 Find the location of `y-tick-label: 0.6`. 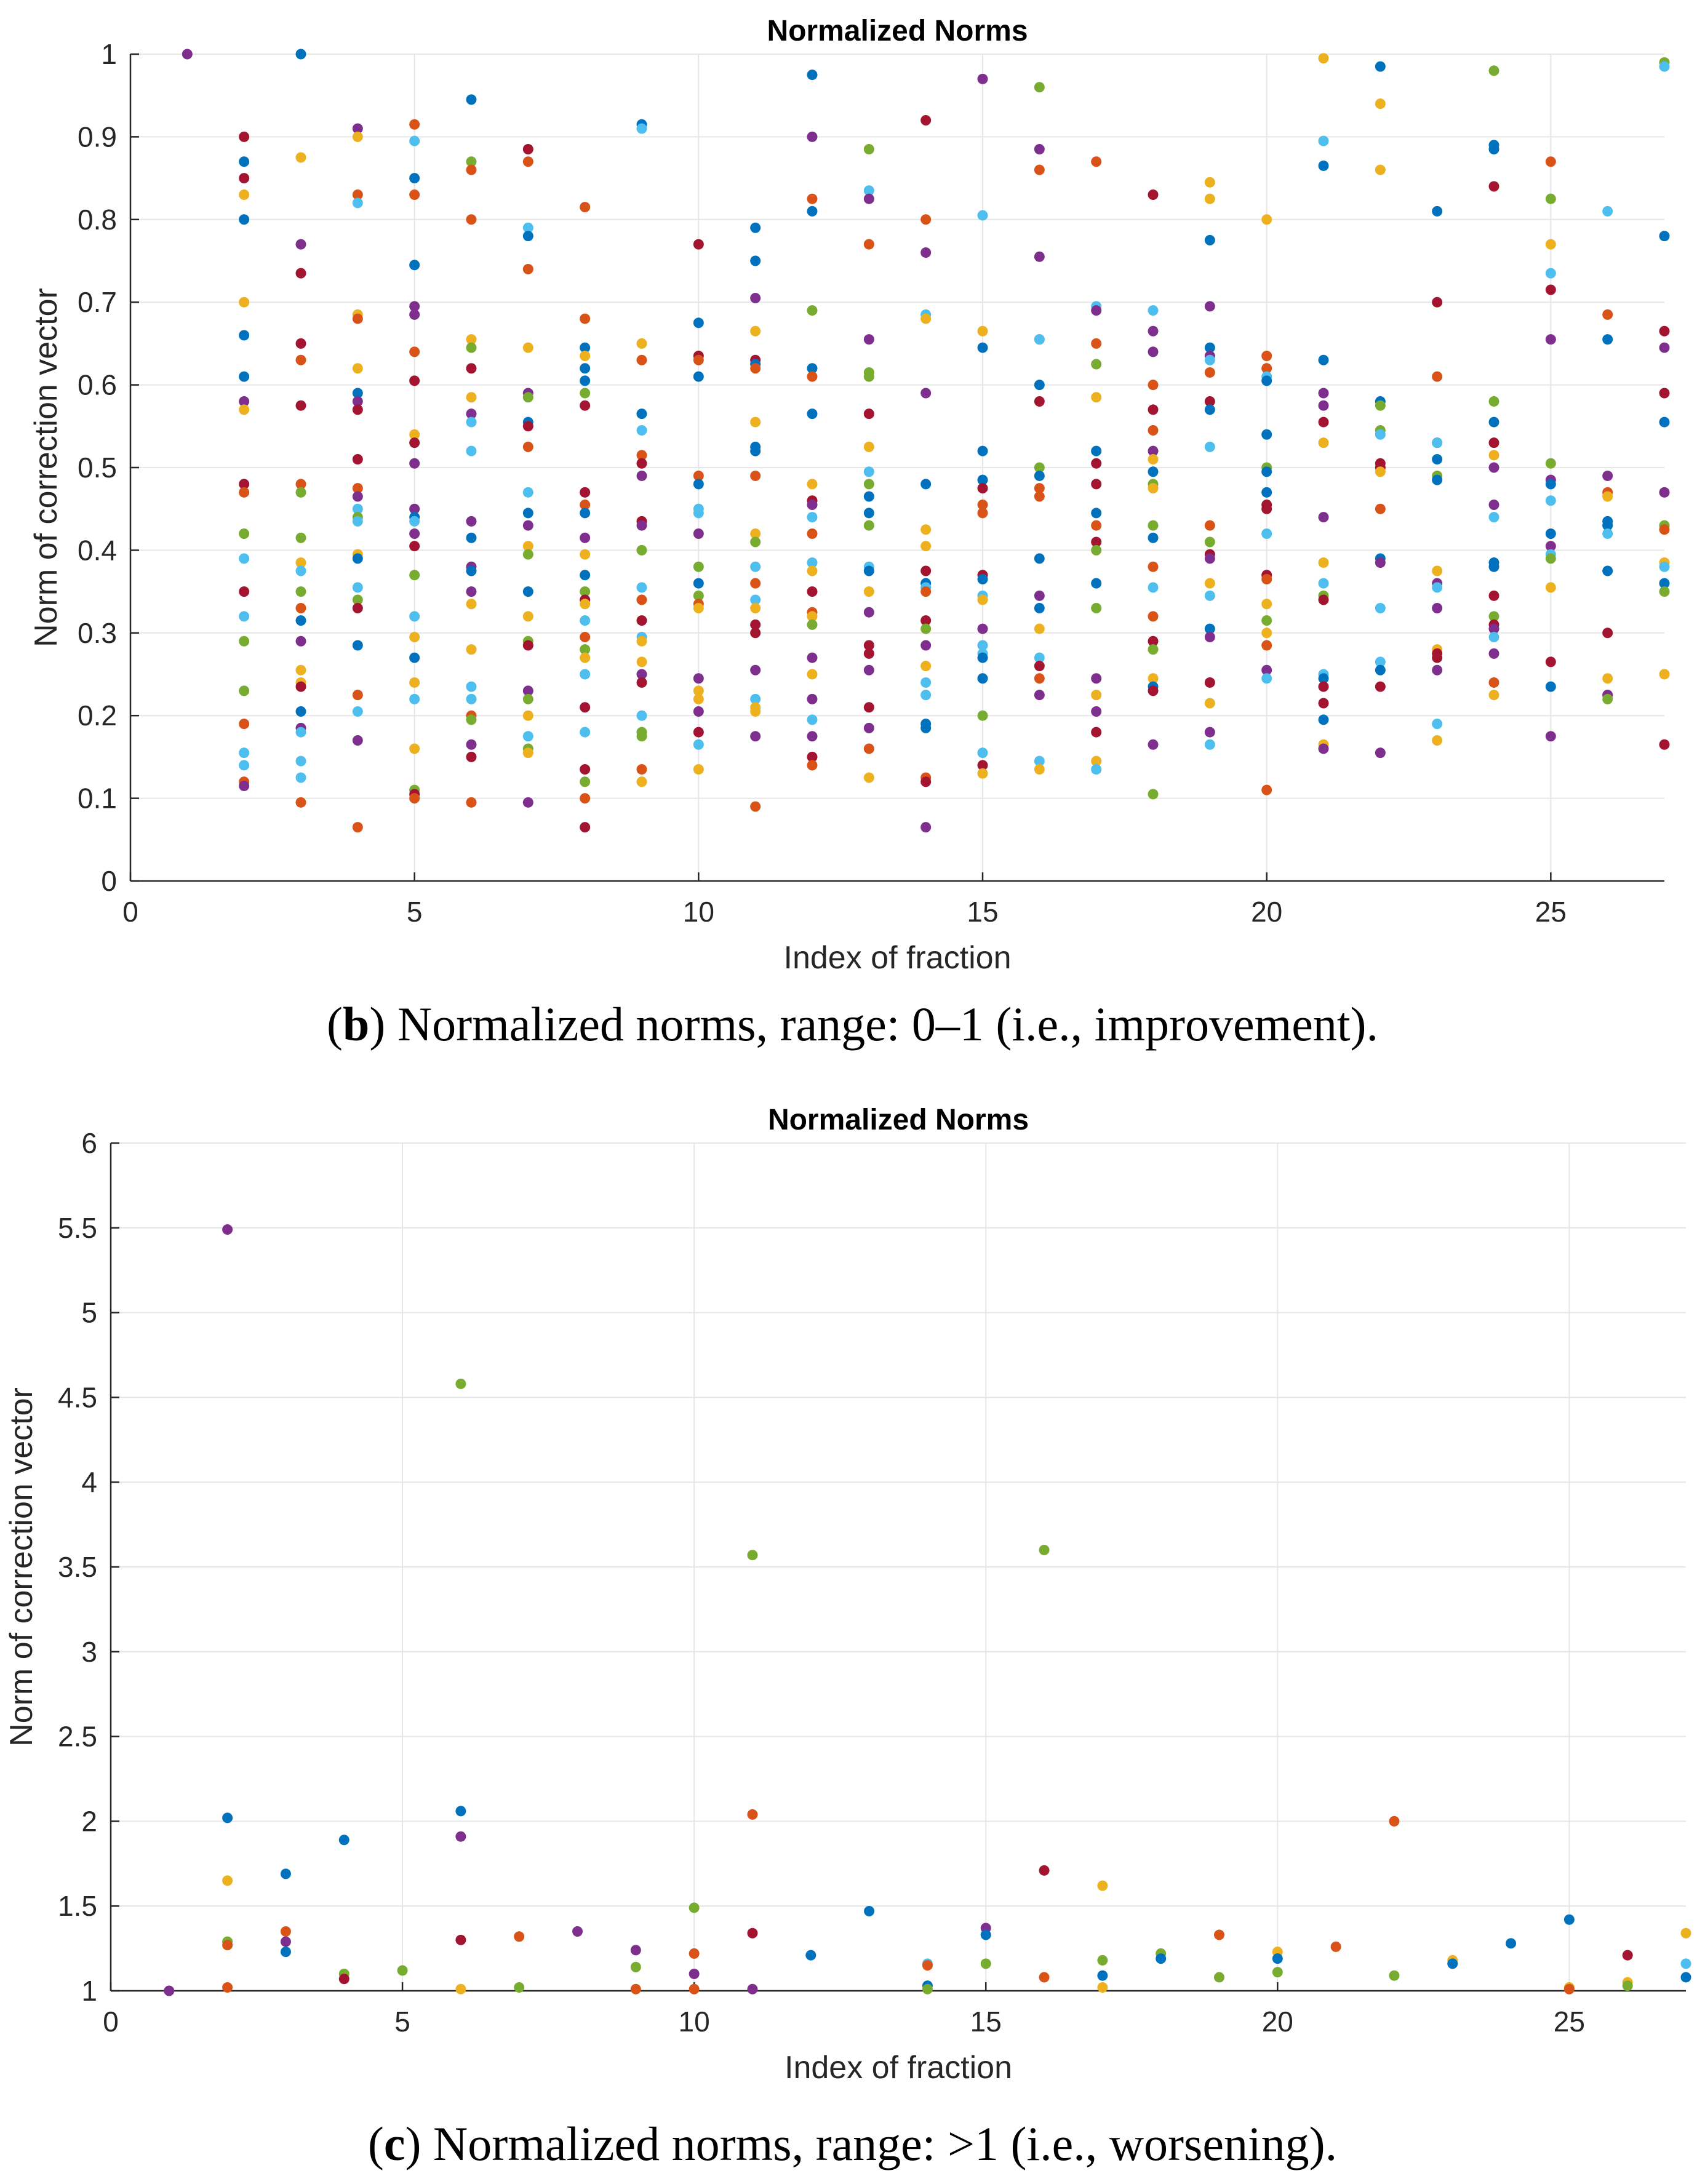

y-tick-label: 0.6 is located at coordinates (97, 385).